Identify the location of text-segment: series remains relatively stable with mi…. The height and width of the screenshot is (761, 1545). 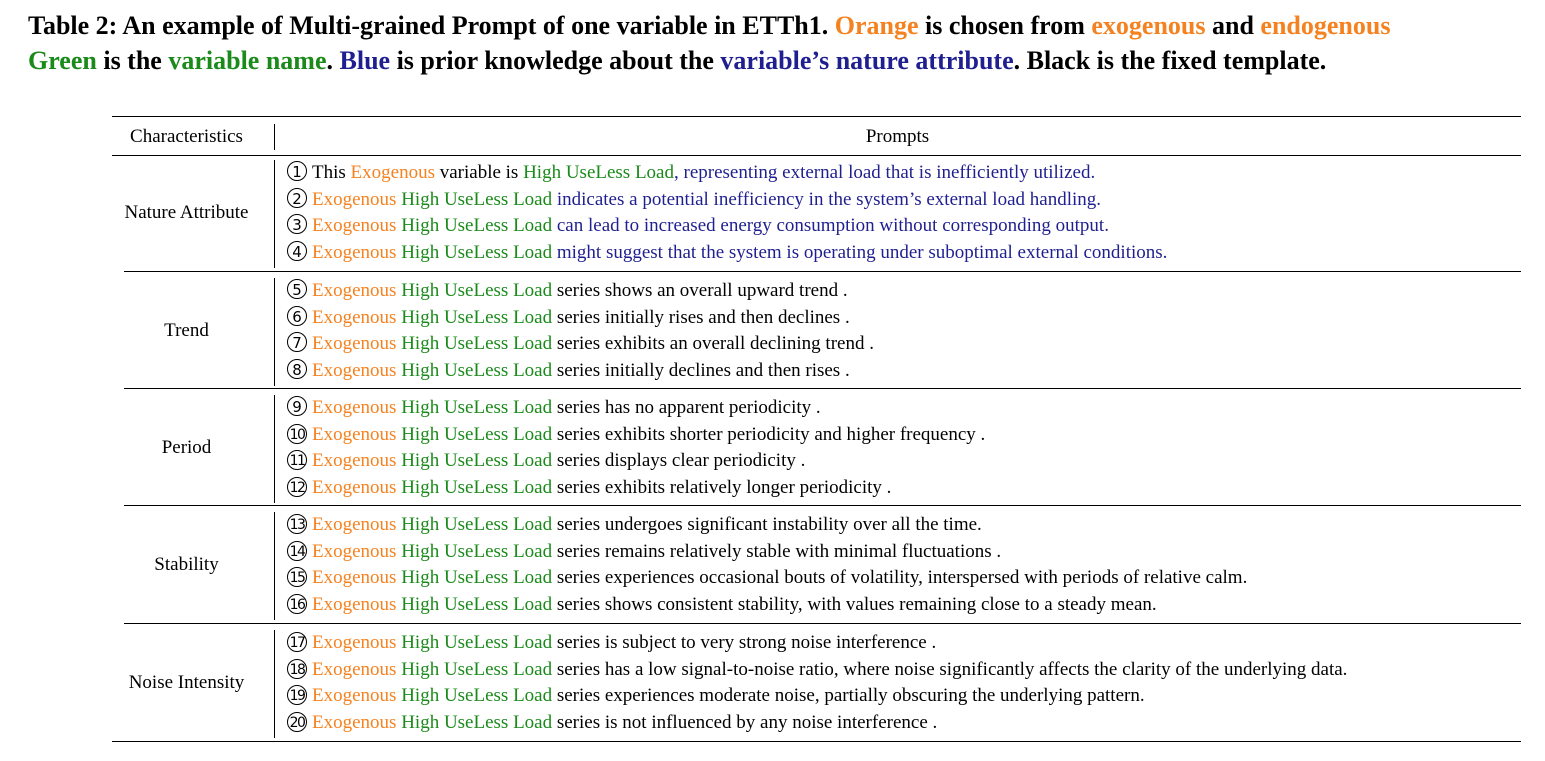
(777, 551).